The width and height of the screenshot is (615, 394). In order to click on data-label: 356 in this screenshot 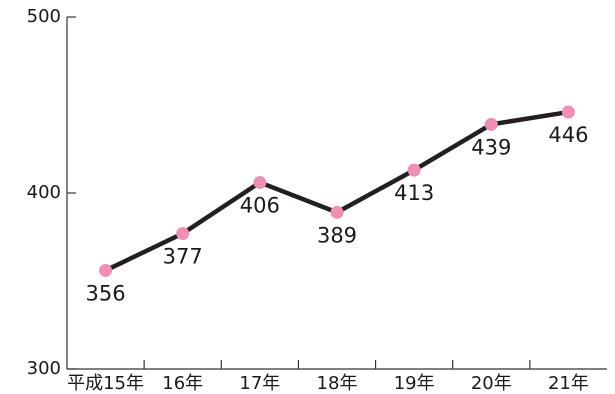, I will do `click(106, 293)`.